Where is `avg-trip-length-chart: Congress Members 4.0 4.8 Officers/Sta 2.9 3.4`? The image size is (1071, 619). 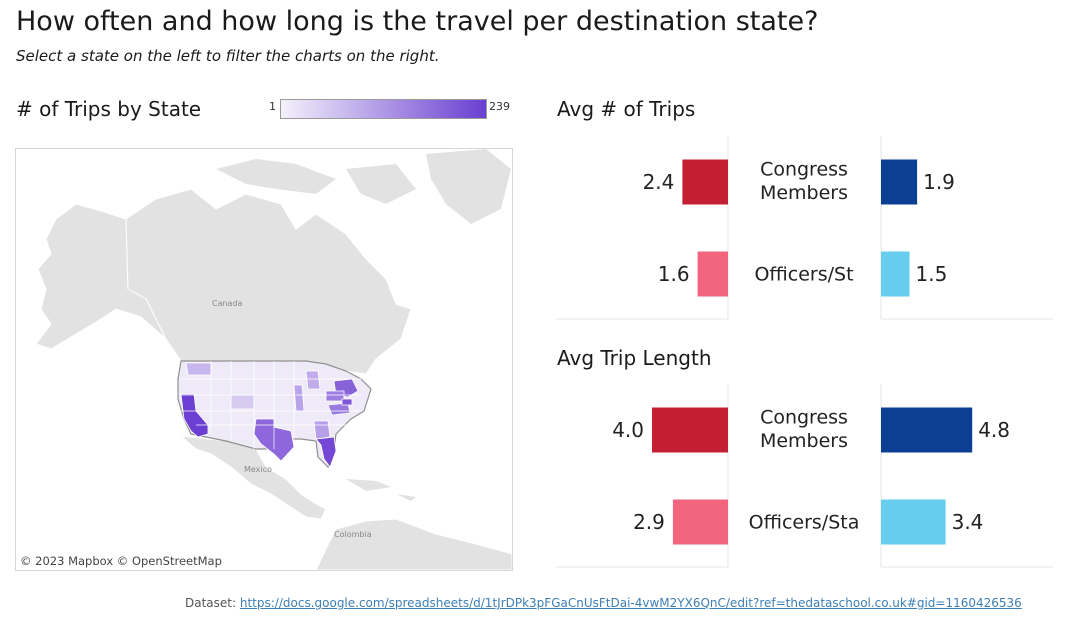
avg-trip-length-chart: Congress Members 4.0 4.8 Officers/Sta 2.9 3.4 is located at coordinates (806, 476).